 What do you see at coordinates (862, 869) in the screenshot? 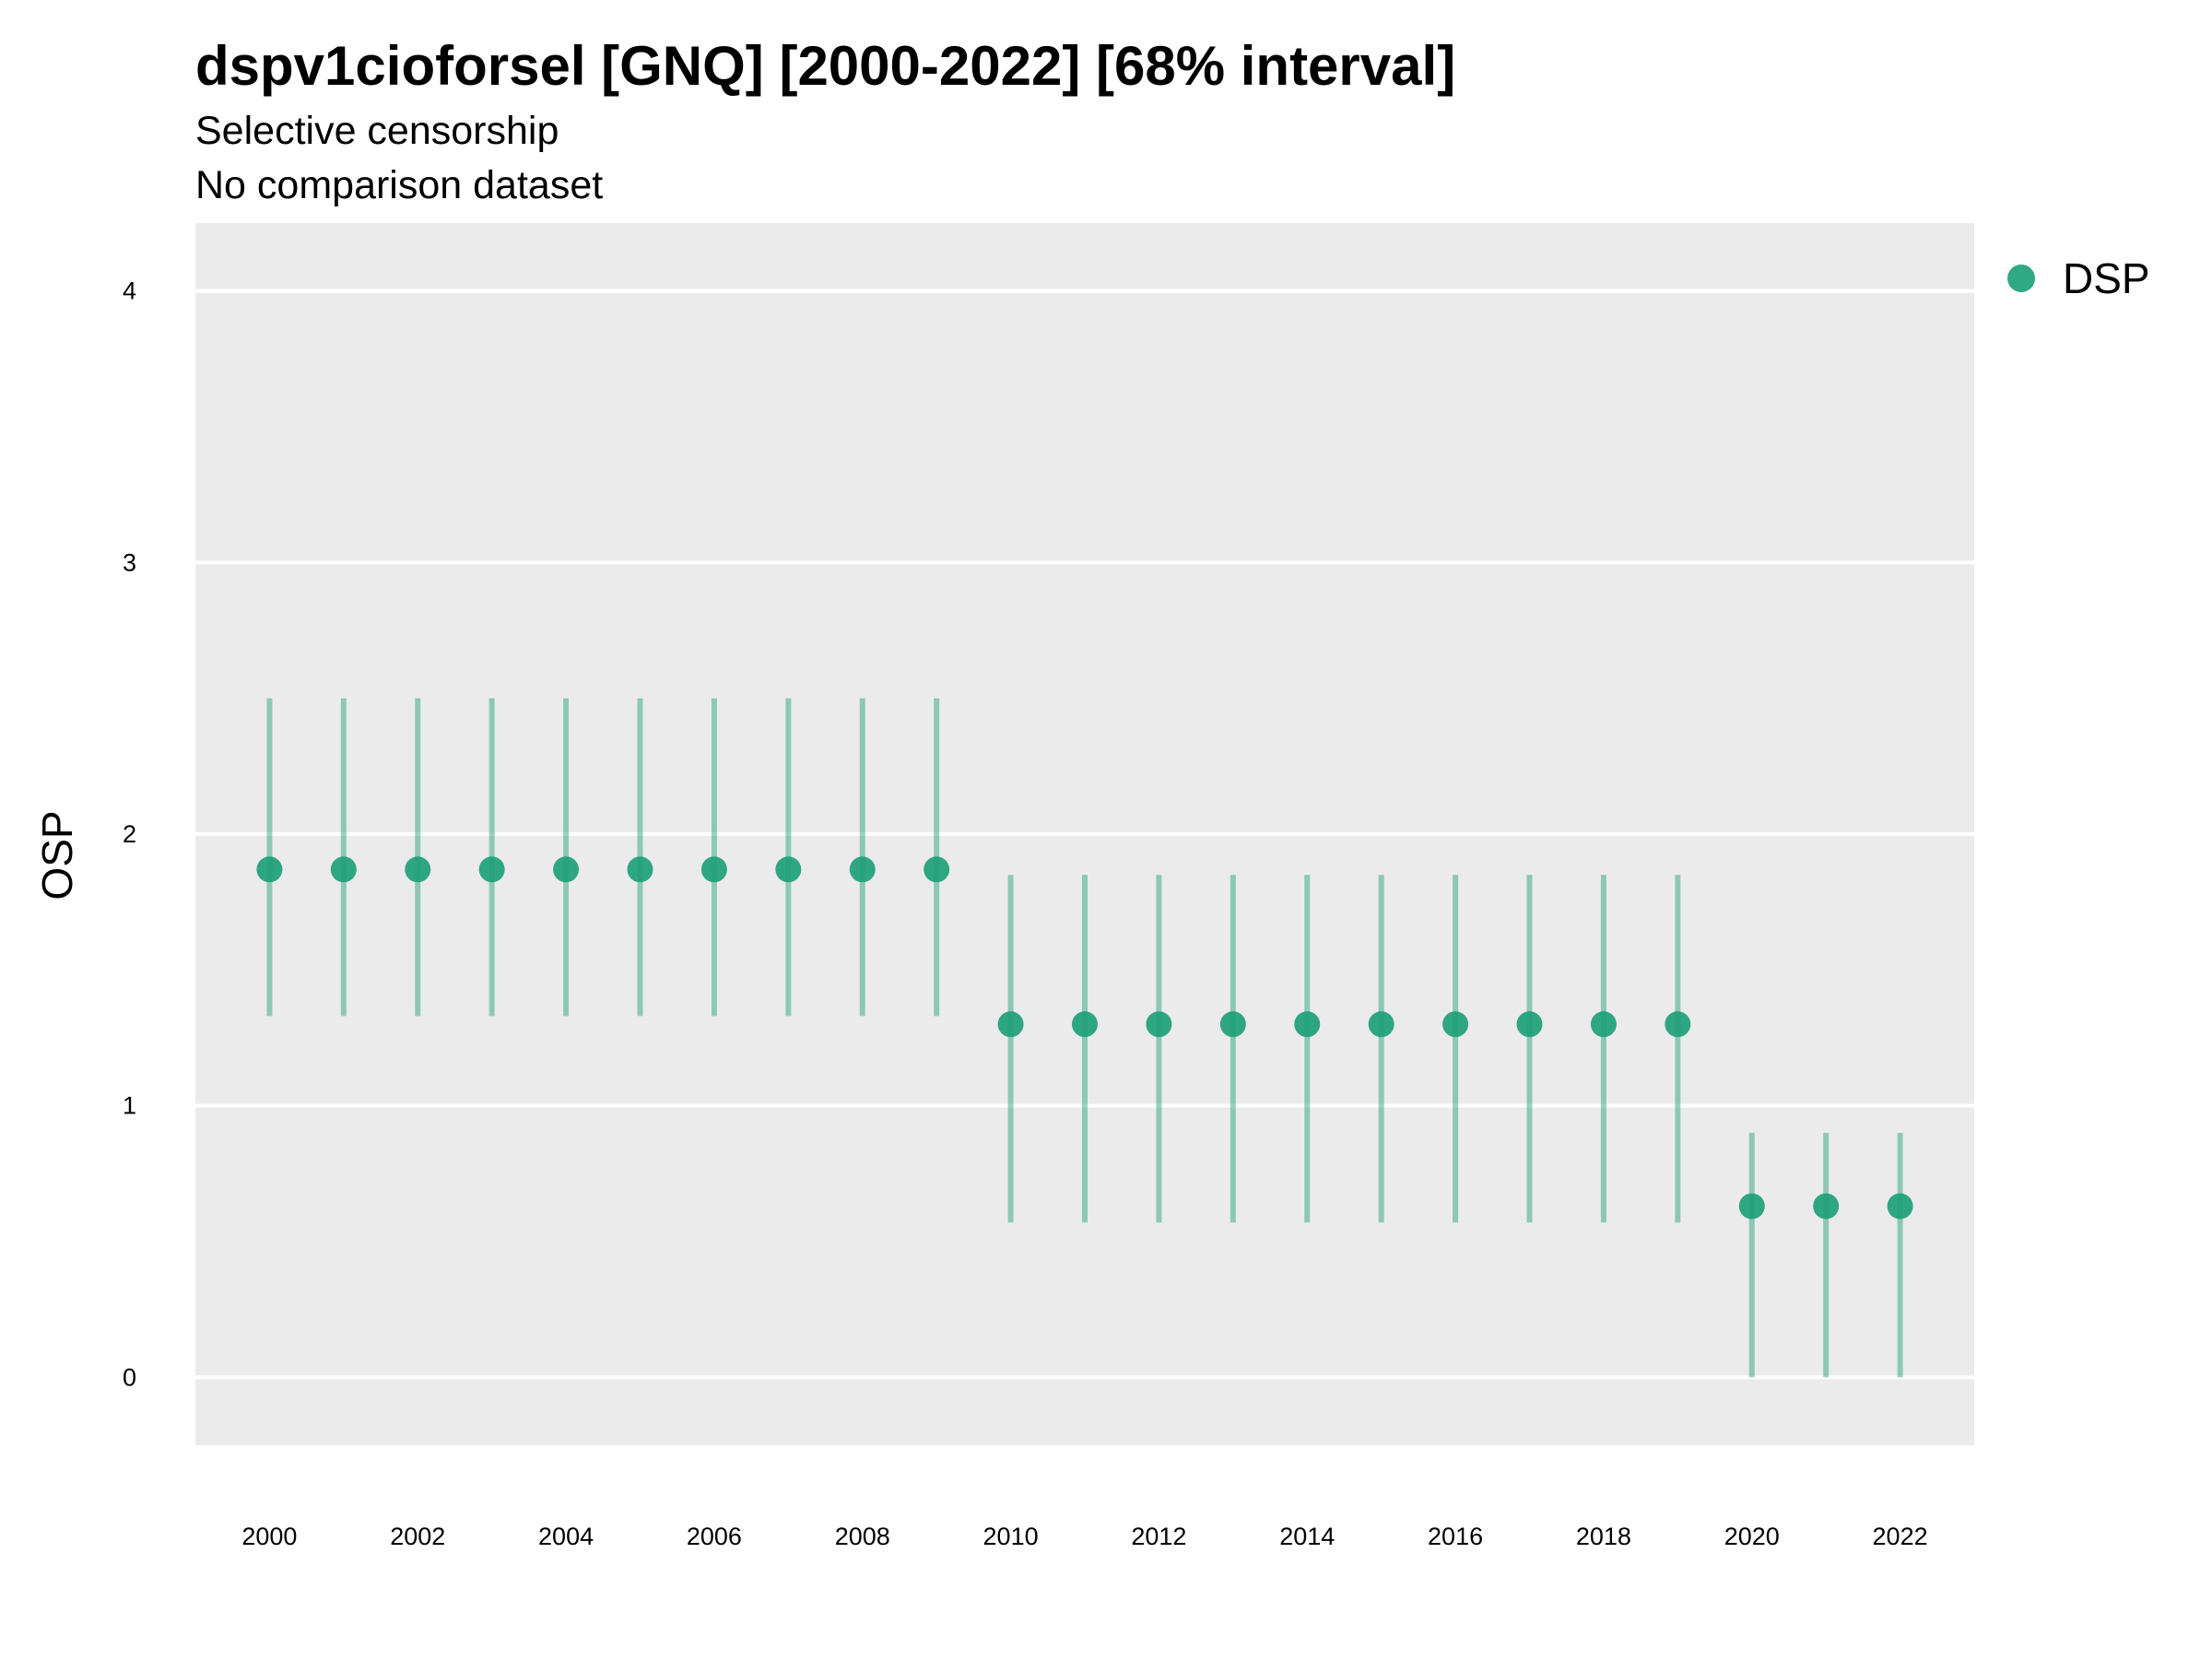
I see `point-2008` at bounding box center [862, 869].